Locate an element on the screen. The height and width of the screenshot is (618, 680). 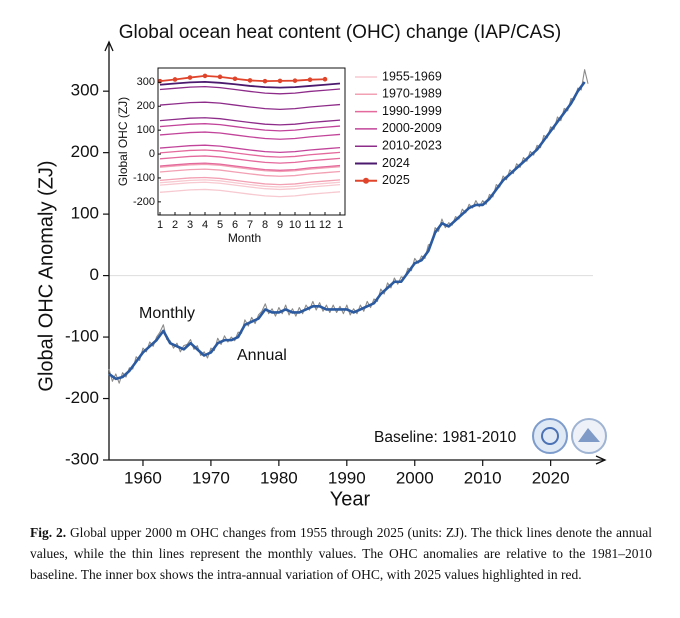
legend-label: 1970-1989 is located at coordinates (412, 94).